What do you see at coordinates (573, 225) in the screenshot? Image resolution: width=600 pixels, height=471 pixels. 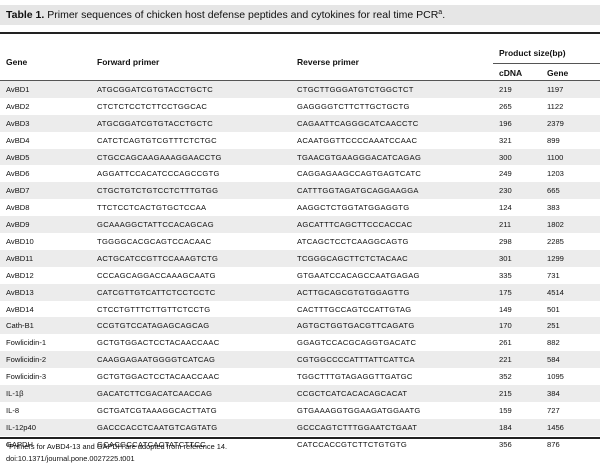 I see `gene-size-cell: 1802` at bounding box center [573, 225].